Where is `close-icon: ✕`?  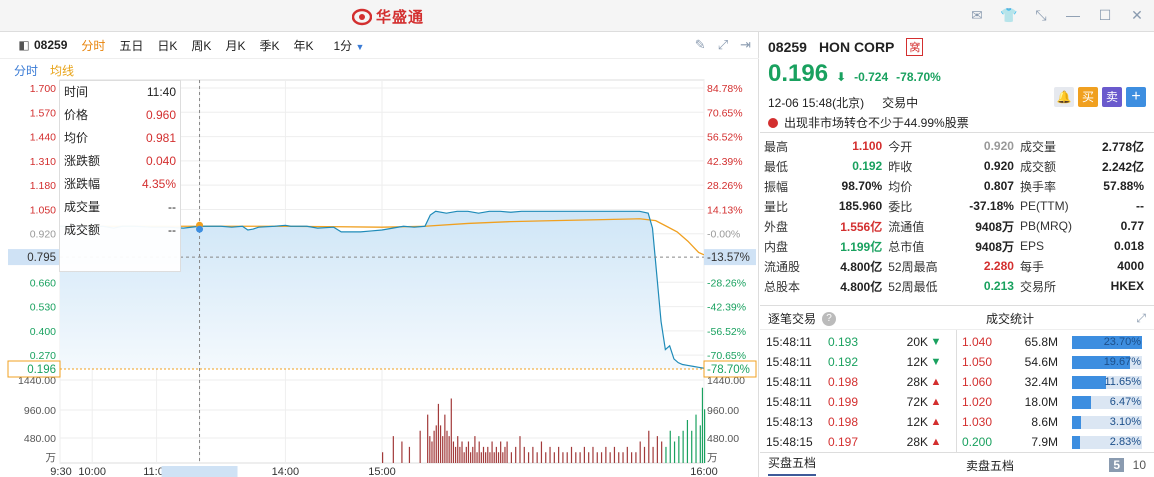 close-icon: ✕ is located at coordinates (1137, 15).